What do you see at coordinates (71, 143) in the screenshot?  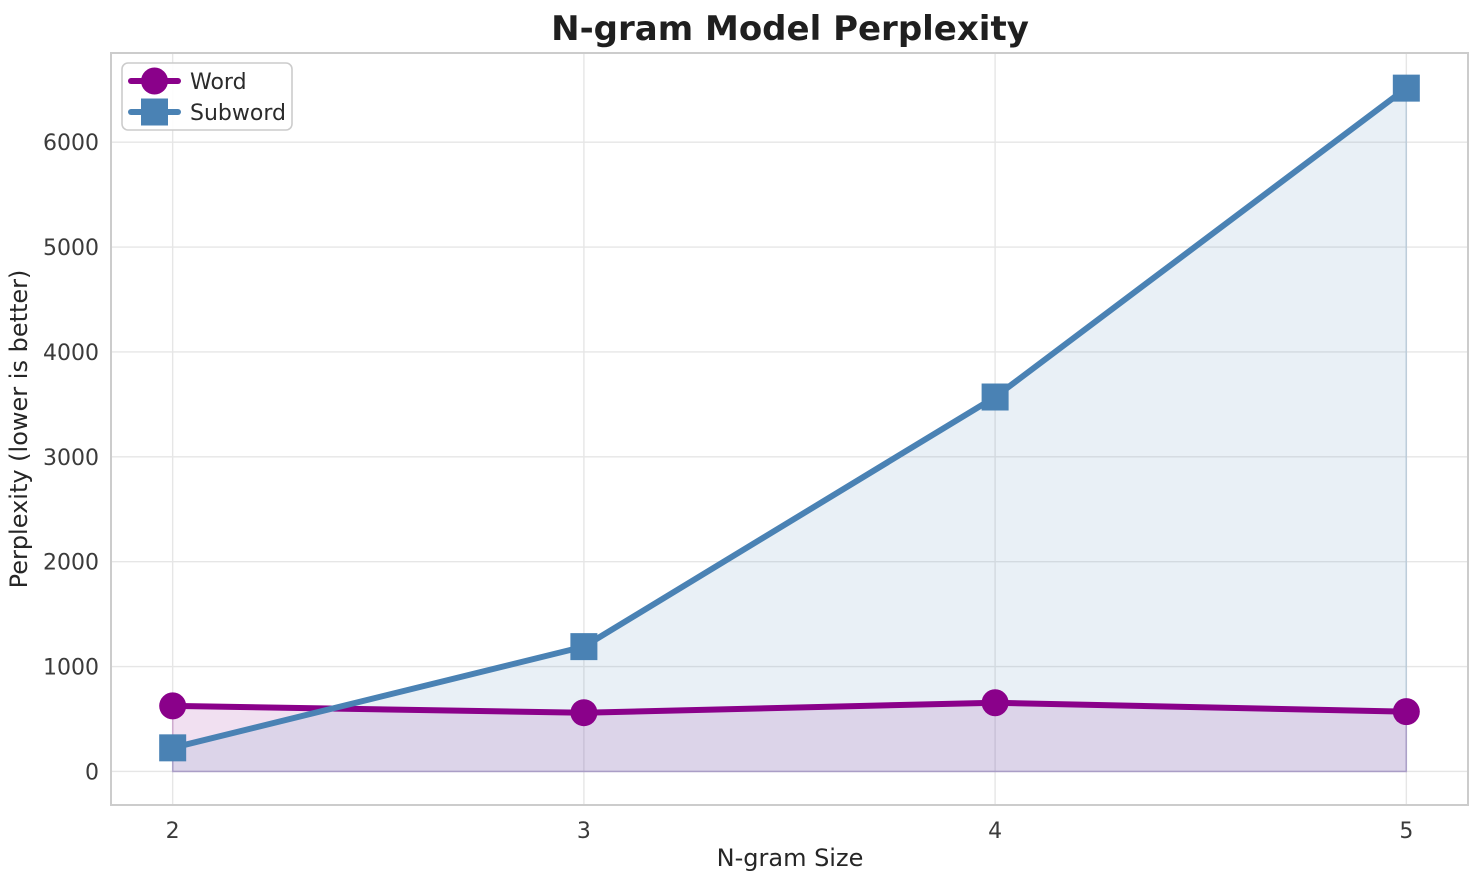 I see `y-tick-label-6000: 6000` at bounding box center [71, 143].